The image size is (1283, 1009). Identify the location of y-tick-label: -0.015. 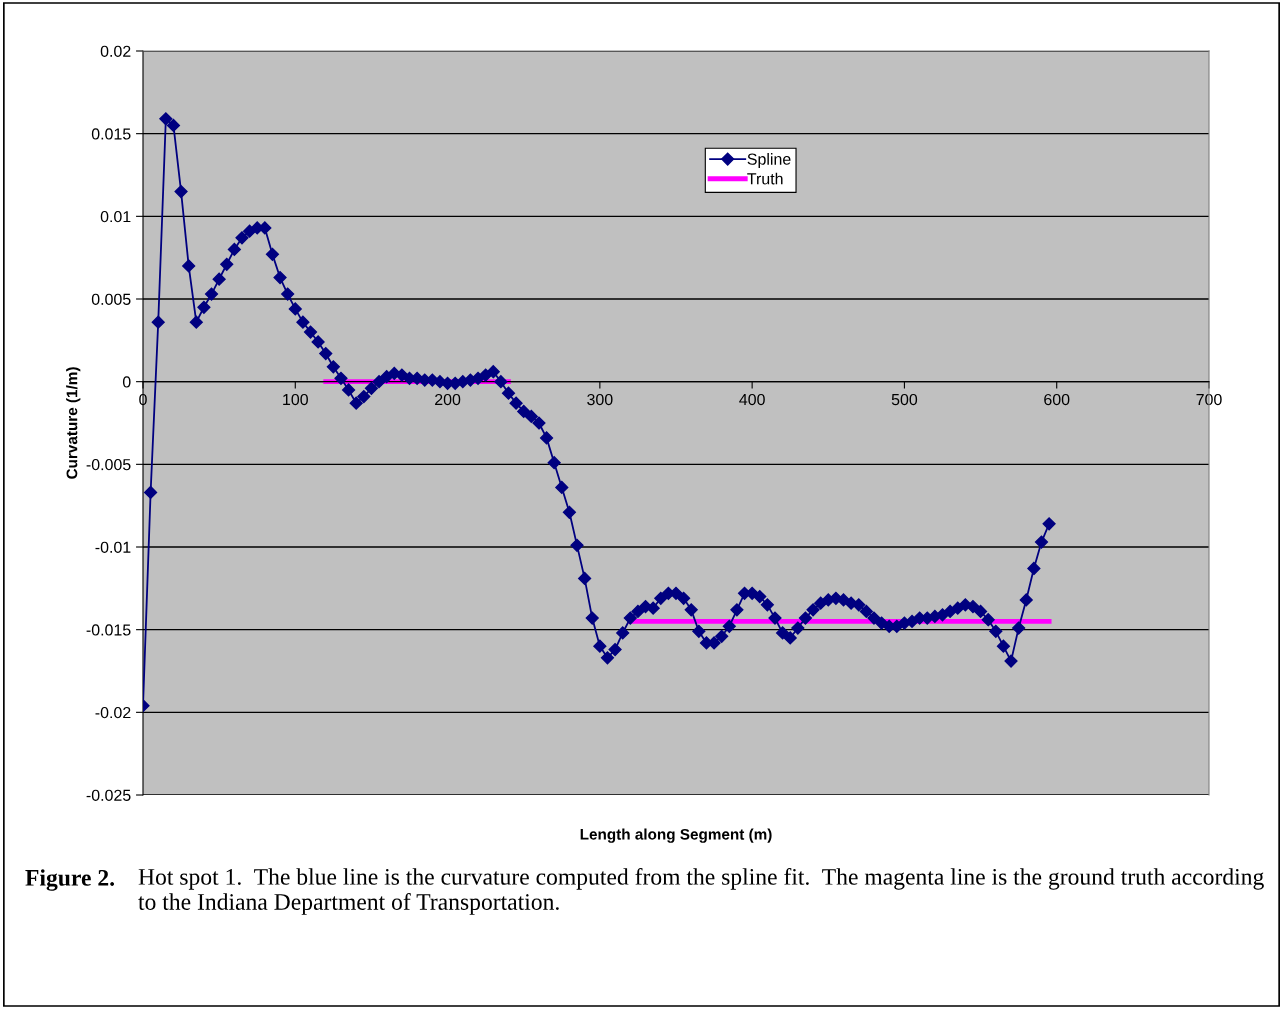
(108, 630).